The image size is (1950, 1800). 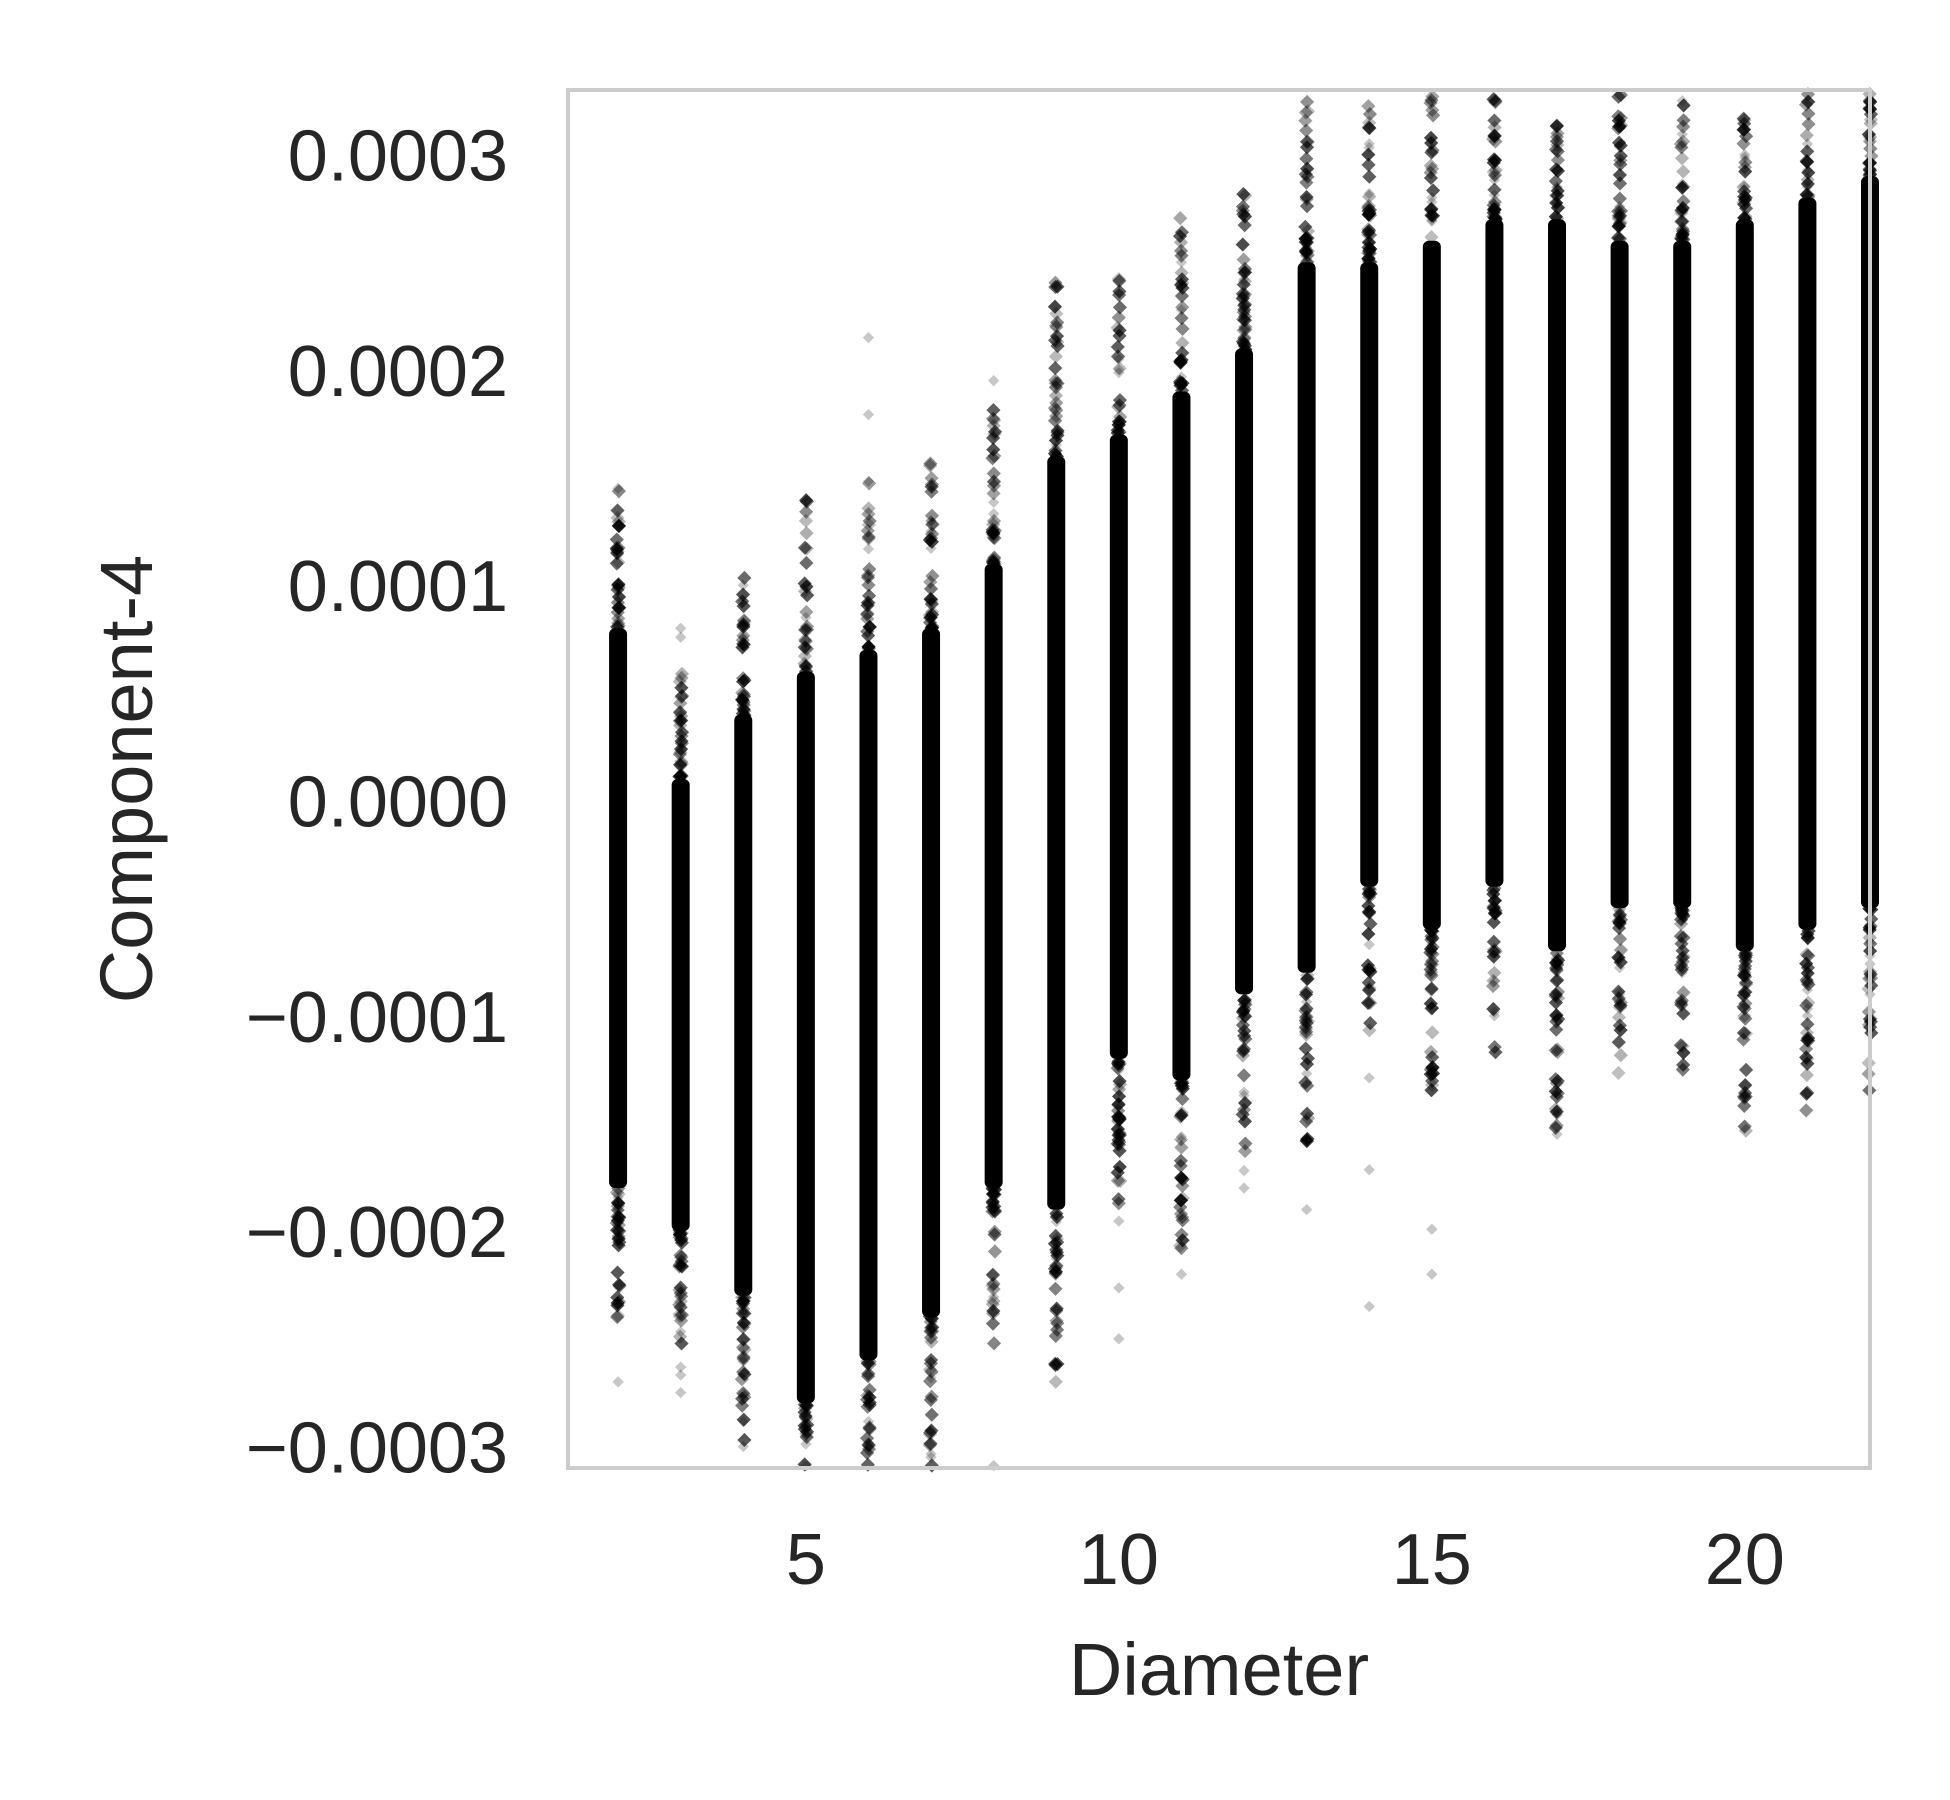 I want to click on y-axis-label: Component-4, so click(x=126, y=779).